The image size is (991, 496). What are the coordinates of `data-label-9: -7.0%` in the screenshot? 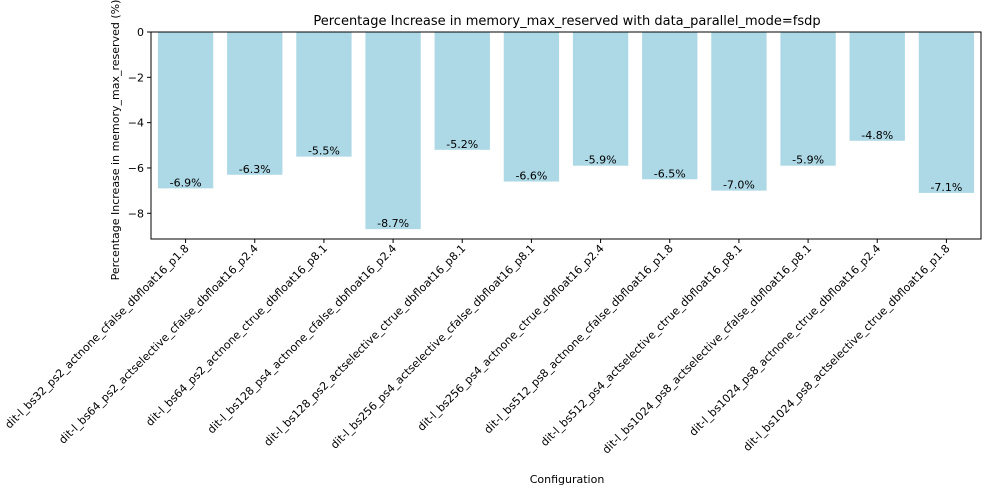 It's located at (739, 185).